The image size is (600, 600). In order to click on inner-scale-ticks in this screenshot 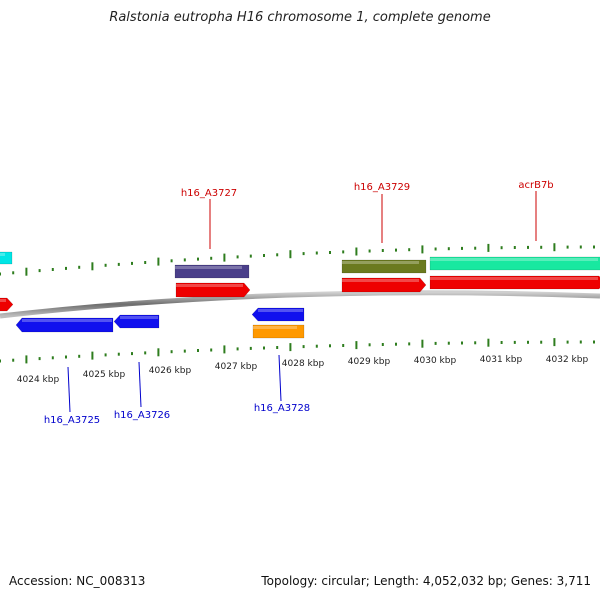, I will do `click(297, 351)`.